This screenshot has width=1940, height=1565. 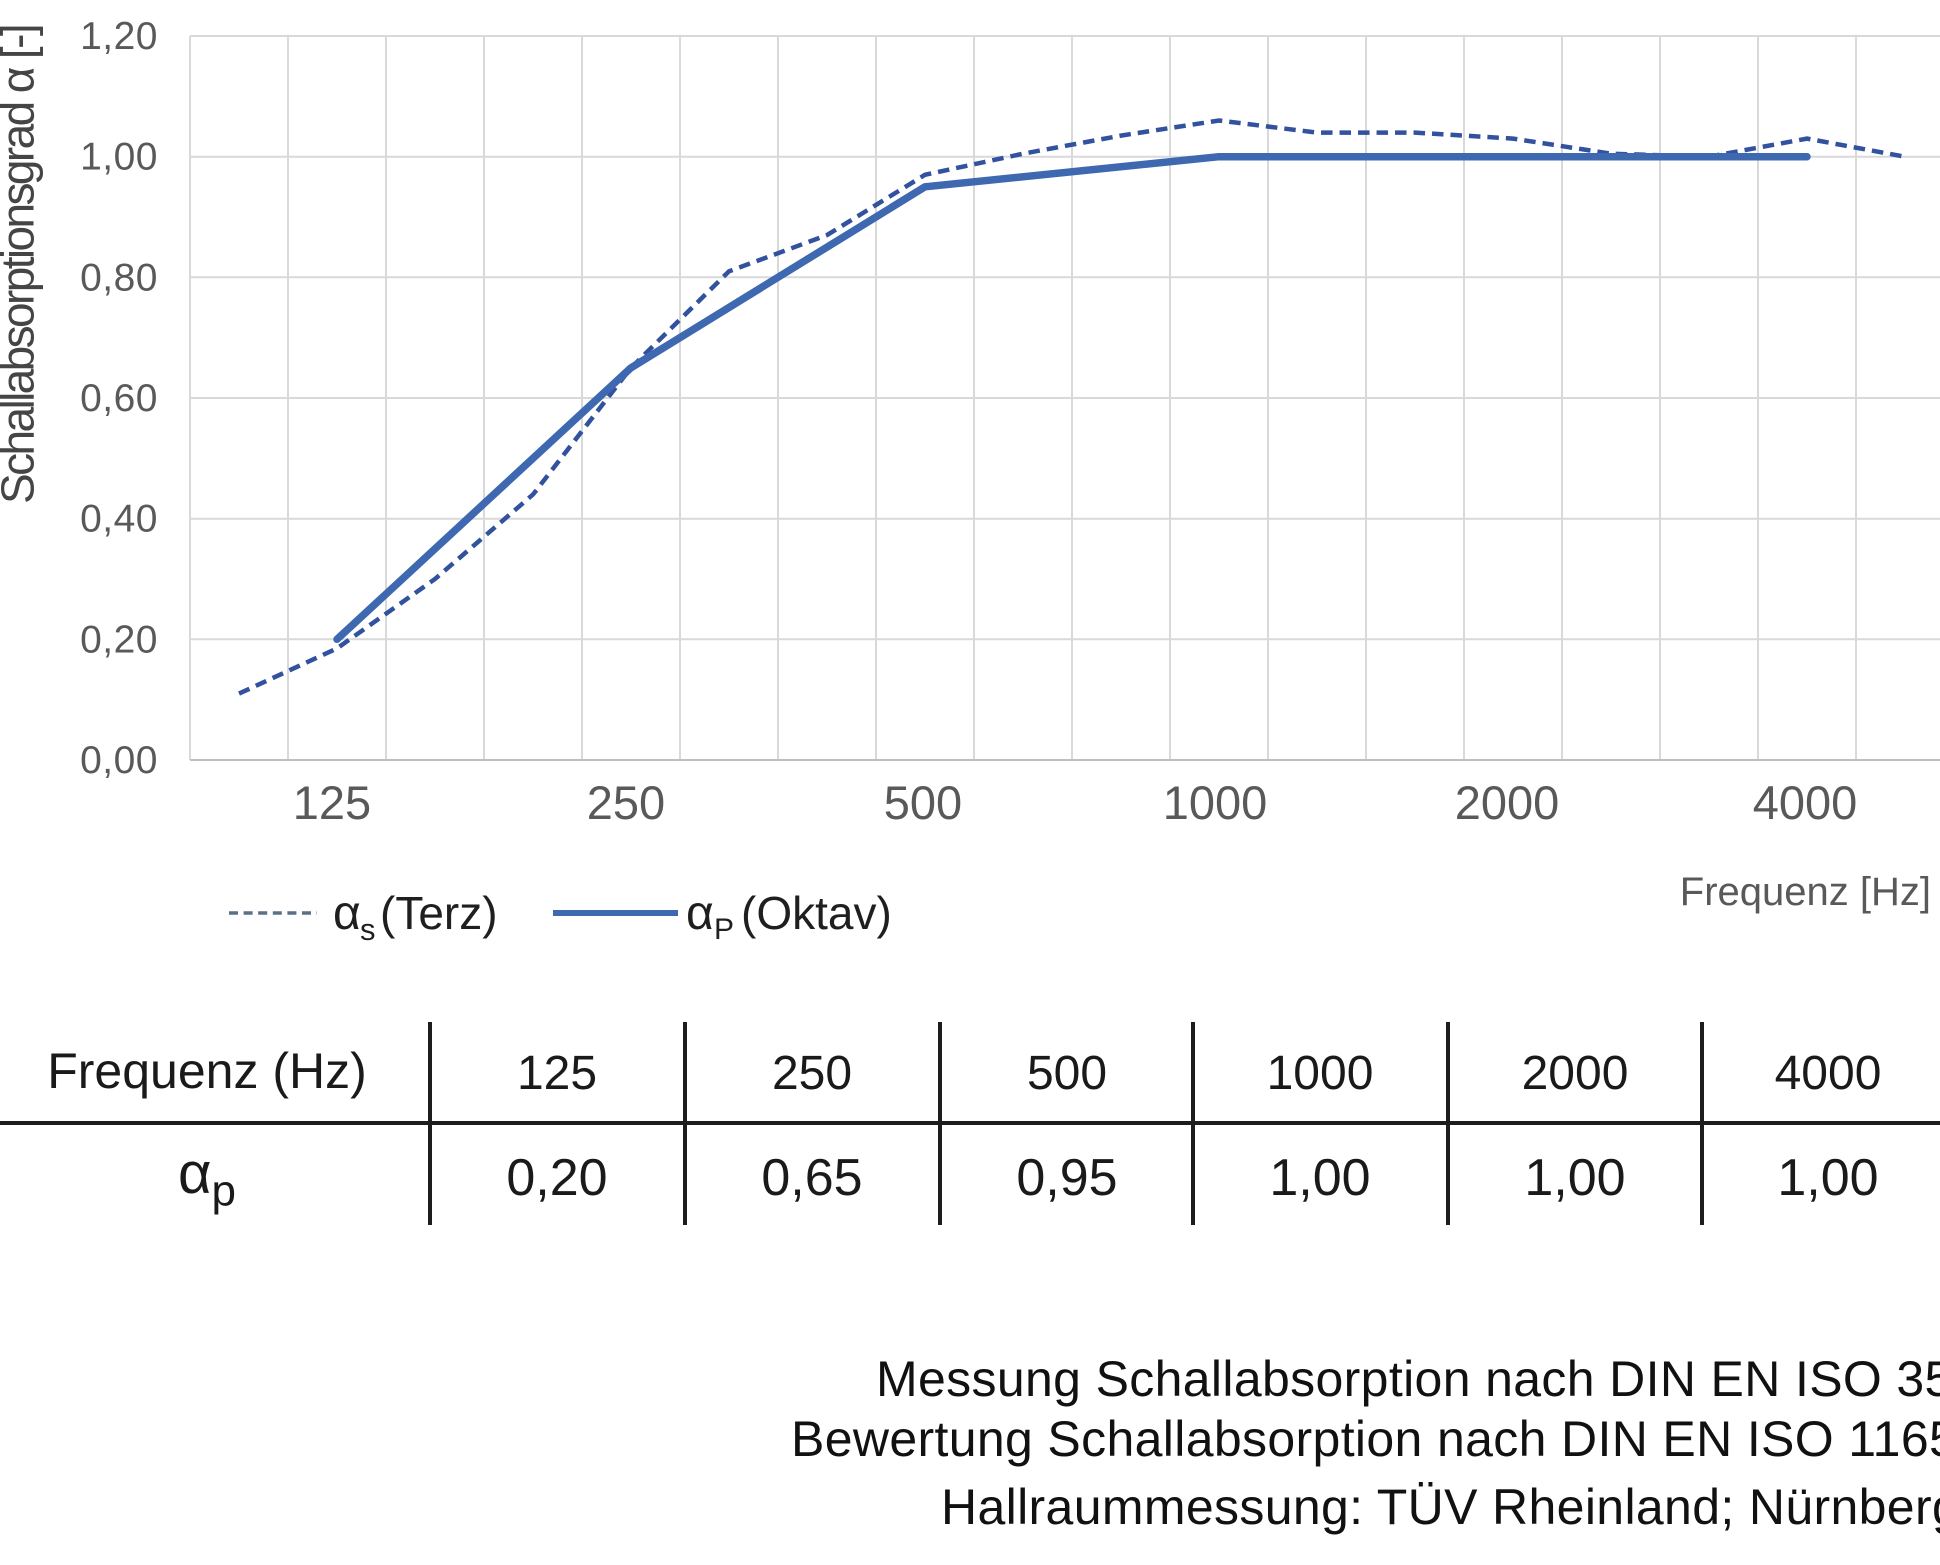 I want to click on svg-text: 0,20, so click(x=119, y=639).